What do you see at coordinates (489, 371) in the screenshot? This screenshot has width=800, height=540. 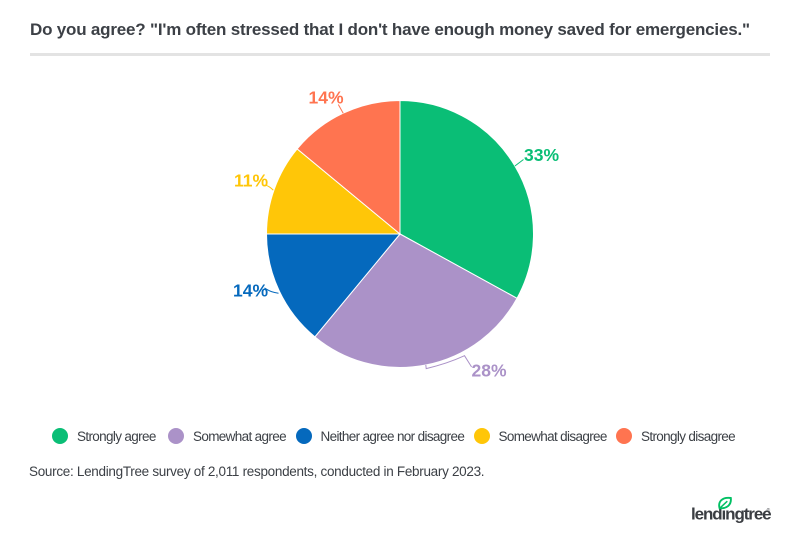 I see `svg-text: 28%` at bounding box center [489, 371].